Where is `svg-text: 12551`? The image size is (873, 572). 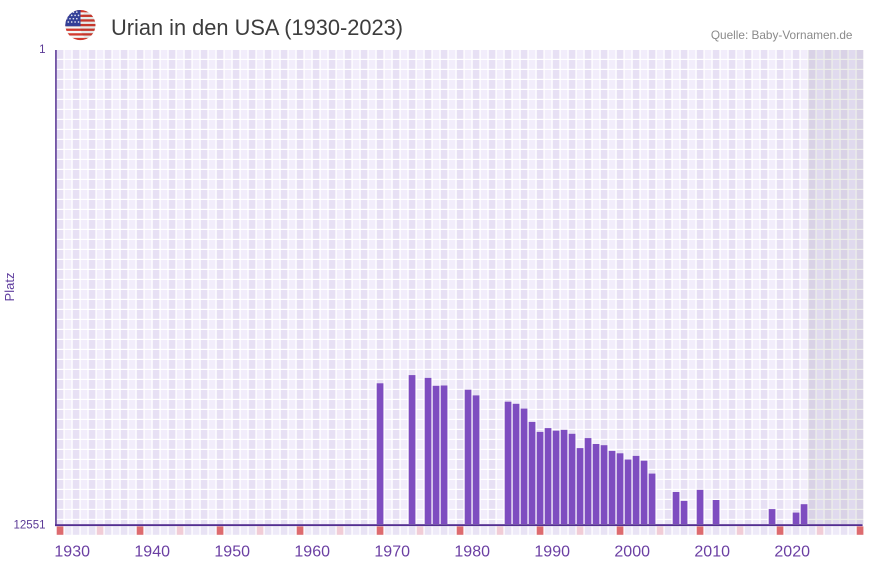 svg-text: 12551 is located at coordinates (30, 526).